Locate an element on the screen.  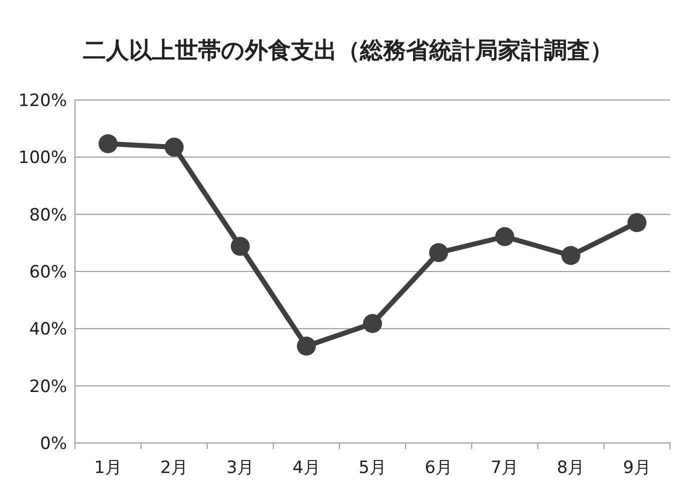
y-tick-label: 40% is located at coordinates (48, 330).